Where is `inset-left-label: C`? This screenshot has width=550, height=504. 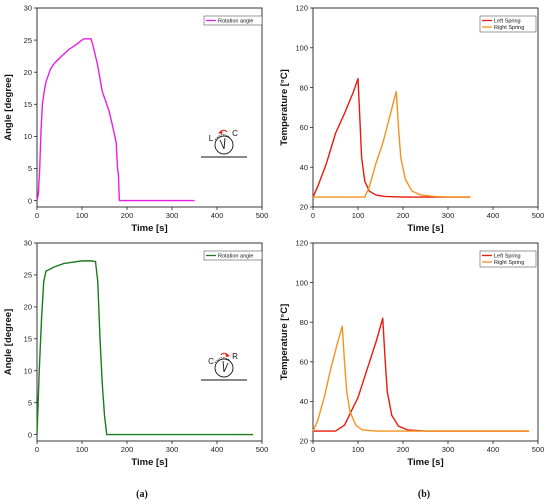
inset-left-label: C is located at coordinates (211, 361).